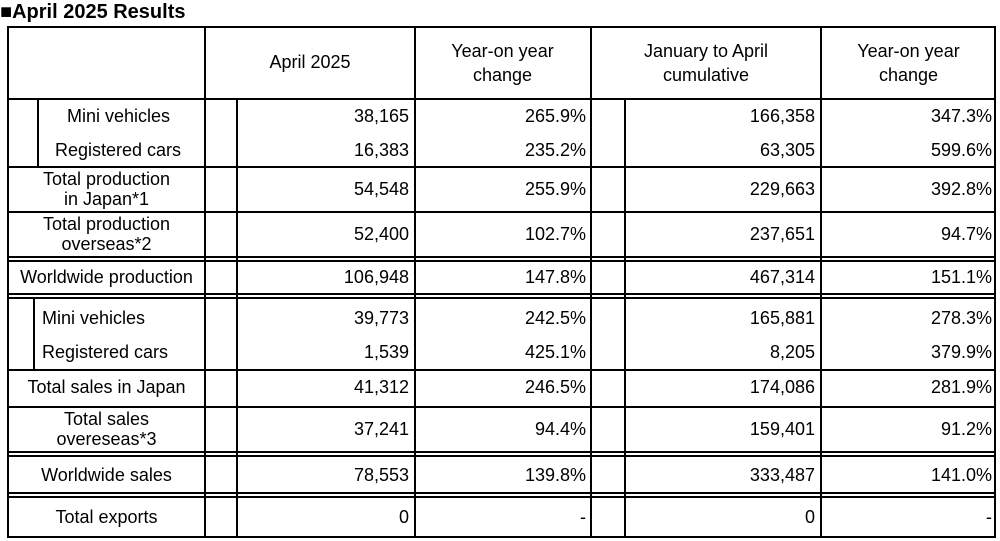  I want to click on cell-cumulative: 237,651, so click(782, 234).